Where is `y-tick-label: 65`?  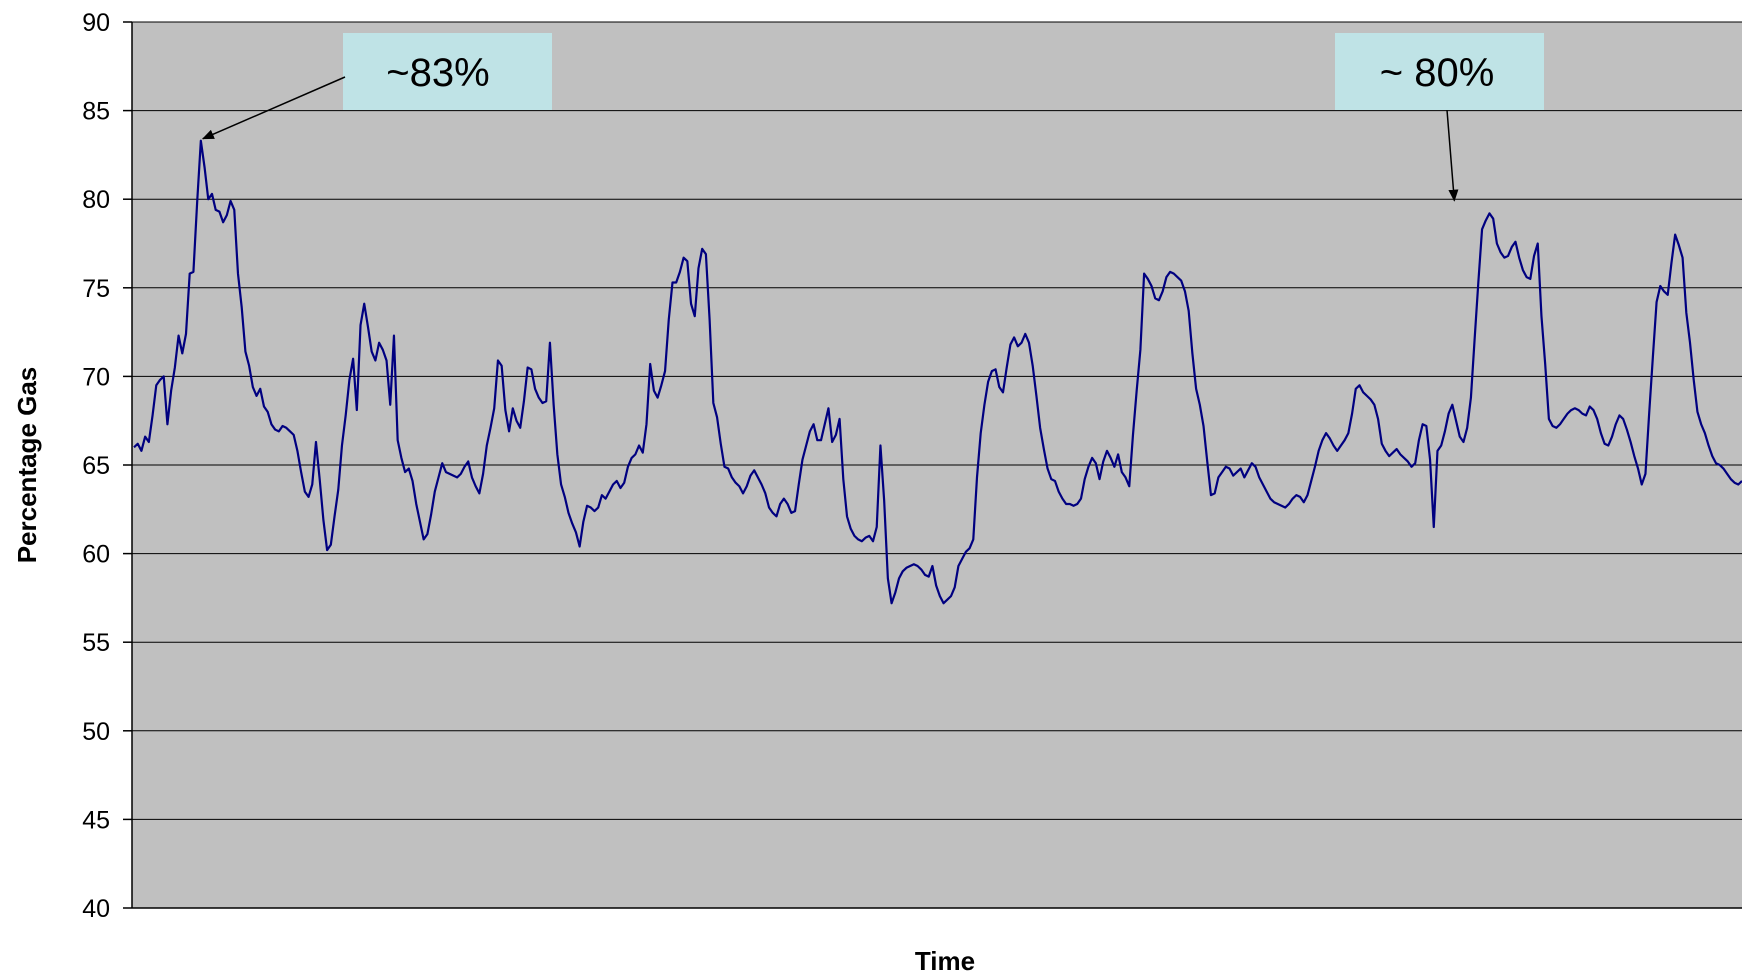 y-tick-label: 65 is located at coordinates (96, 466).